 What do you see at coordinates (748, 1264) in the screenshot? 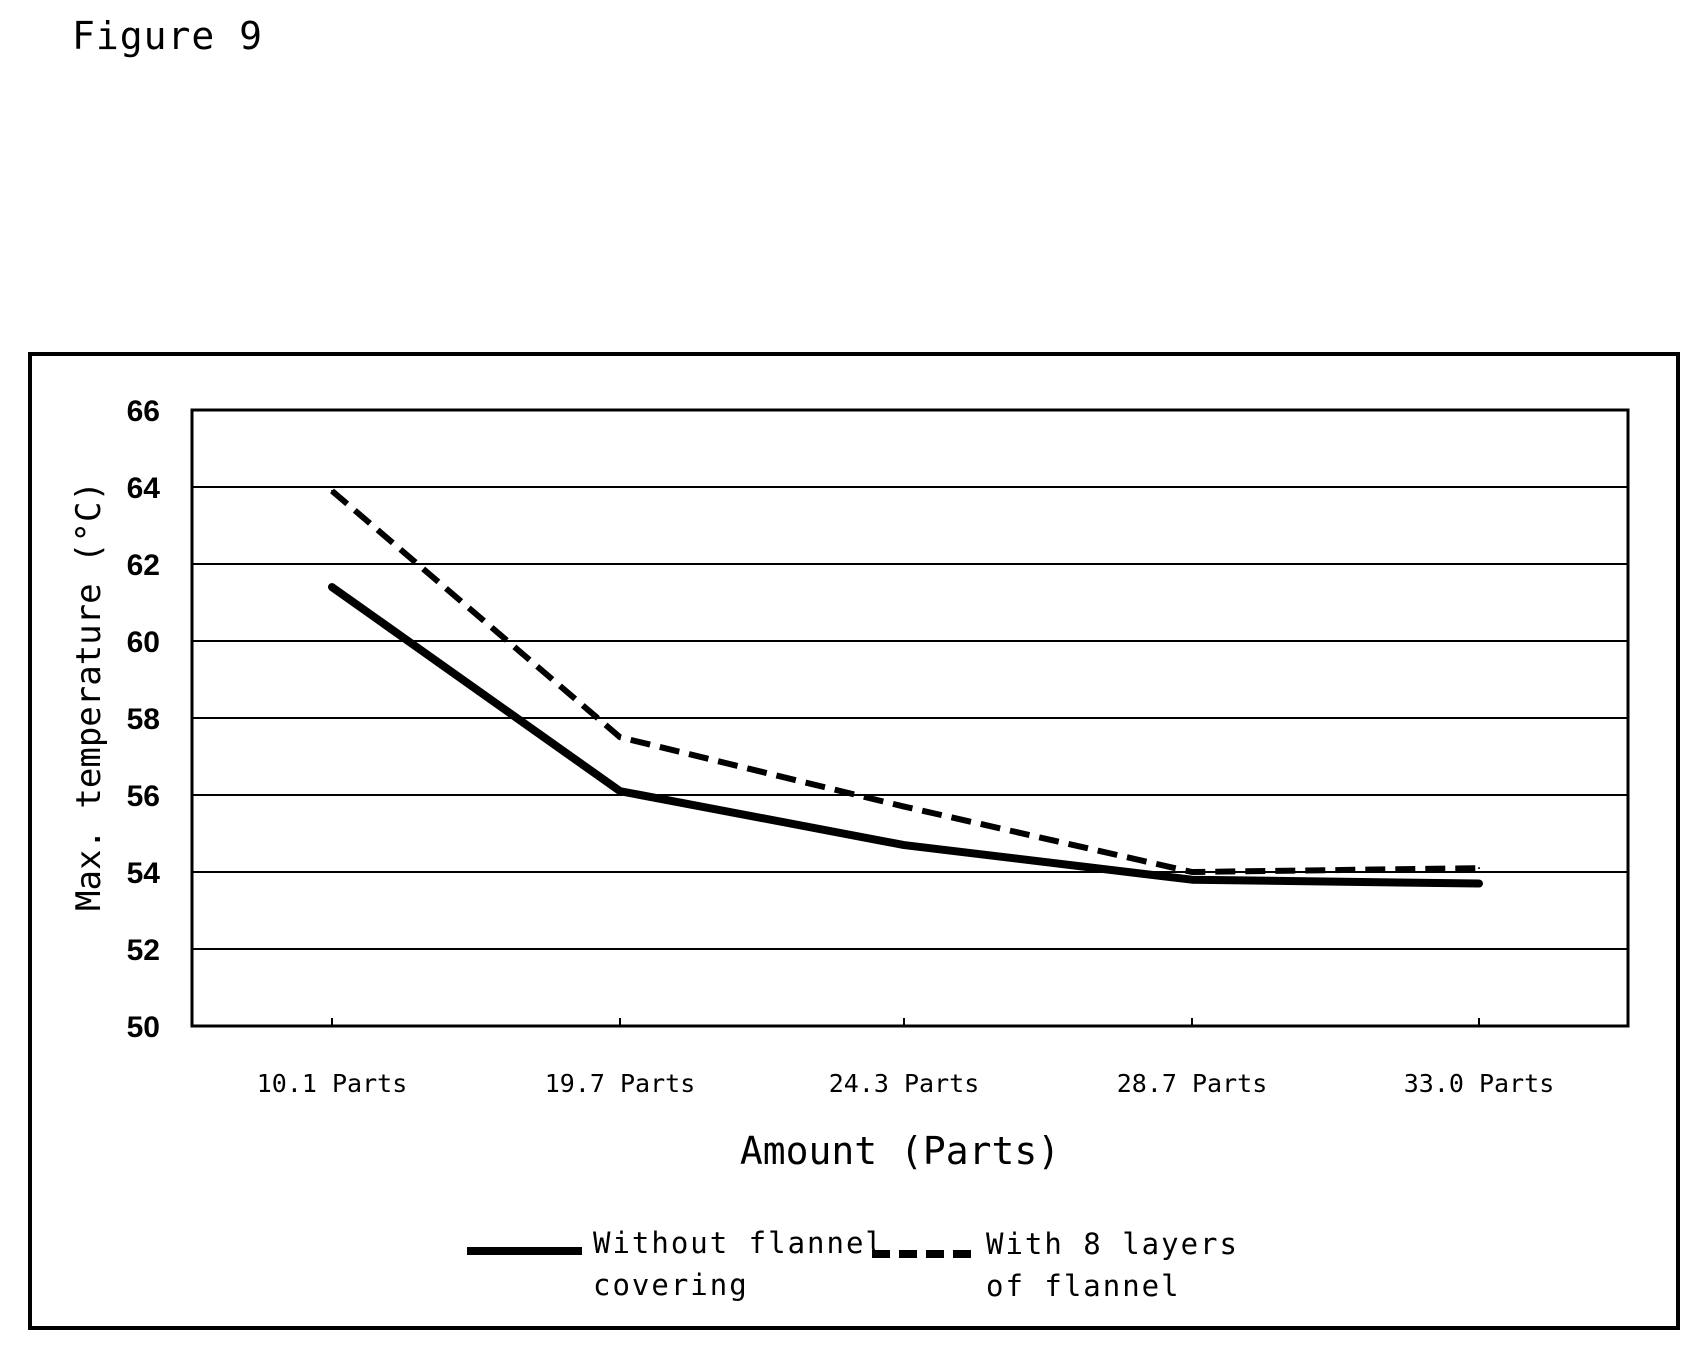
I see `legend-label-series-1: Without flannel covering` at bounding box center [748, 1264].